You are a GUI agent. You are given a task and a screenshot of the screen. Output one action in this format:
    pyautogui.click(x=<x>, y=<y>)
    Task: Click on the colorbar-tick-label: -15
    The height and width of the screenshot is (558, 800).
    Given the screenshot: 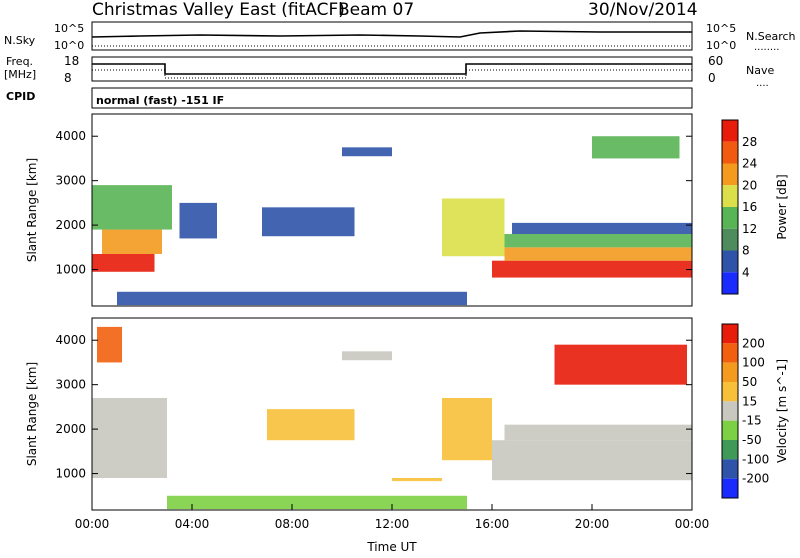 What is the action you would take?
    pyautogui.click(x=752, y=421)
    